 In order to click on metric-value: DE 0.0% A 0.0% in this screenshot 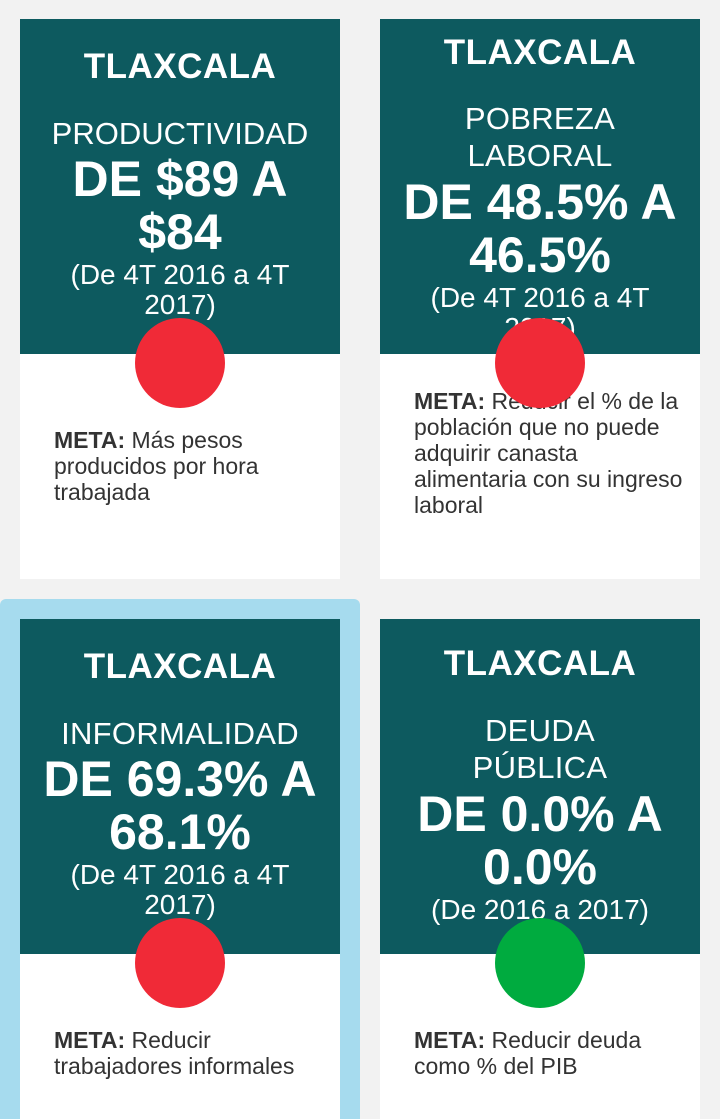, I will do `click(540, 840)`.